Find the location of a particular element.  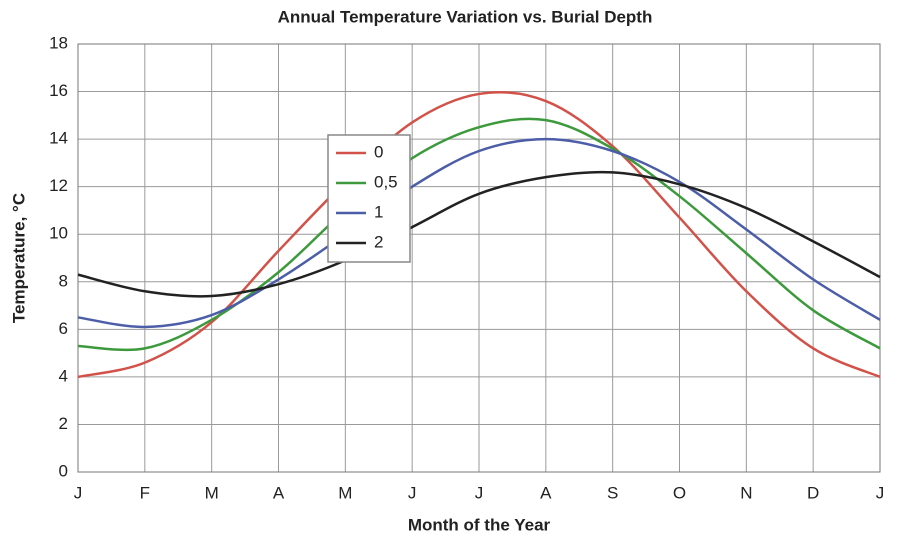

x-tick-label: N is located at coordinates (746, 492).